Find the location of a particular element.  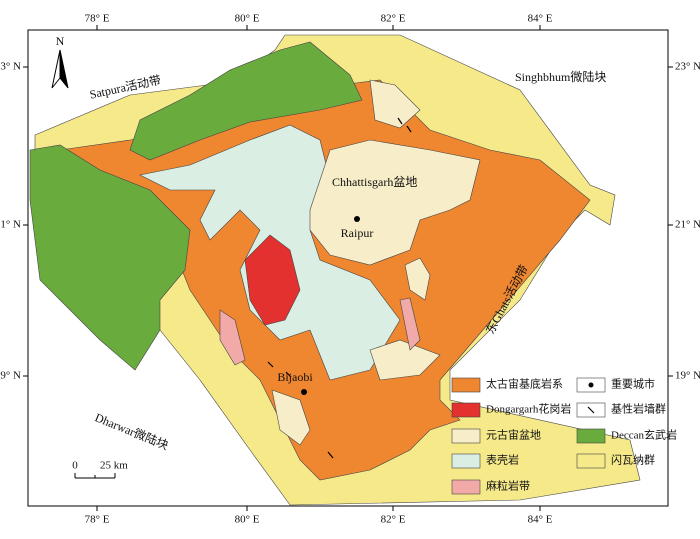

north-label: N is located at coordinates (60, 41).